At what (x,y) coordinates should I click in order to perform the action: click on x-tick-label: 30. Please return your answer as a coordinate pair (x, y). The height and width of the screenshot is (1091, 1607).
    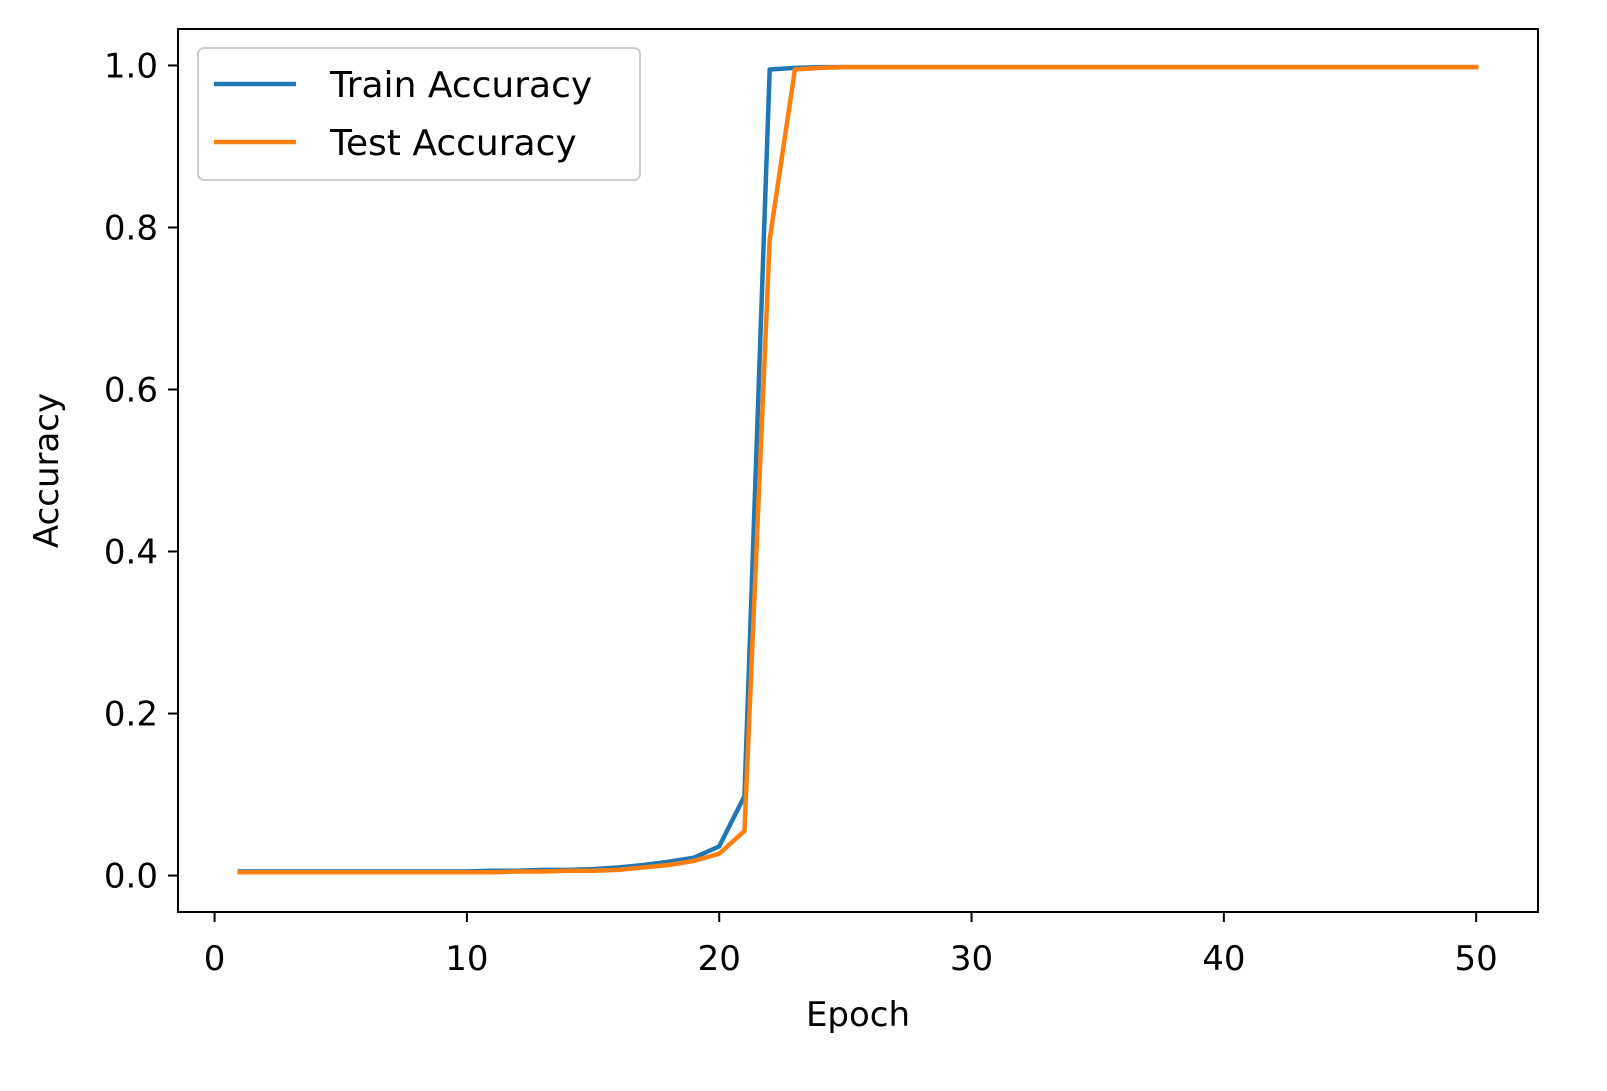
    Looking at the image, I should click on (971, 959).